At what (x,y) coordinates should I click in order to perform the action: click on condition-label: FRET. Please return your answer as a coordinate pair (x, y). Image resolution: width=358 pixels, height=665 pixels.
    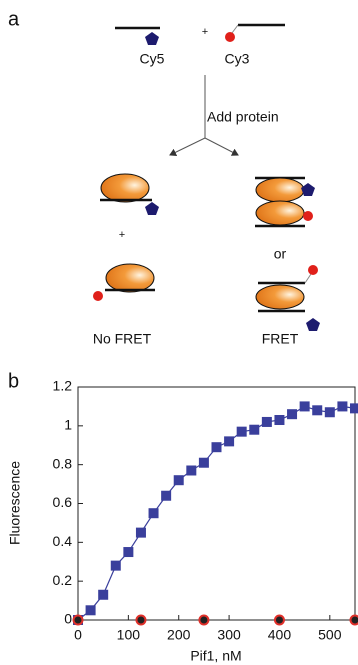
    Looking at the image, I should click on (280, 339).